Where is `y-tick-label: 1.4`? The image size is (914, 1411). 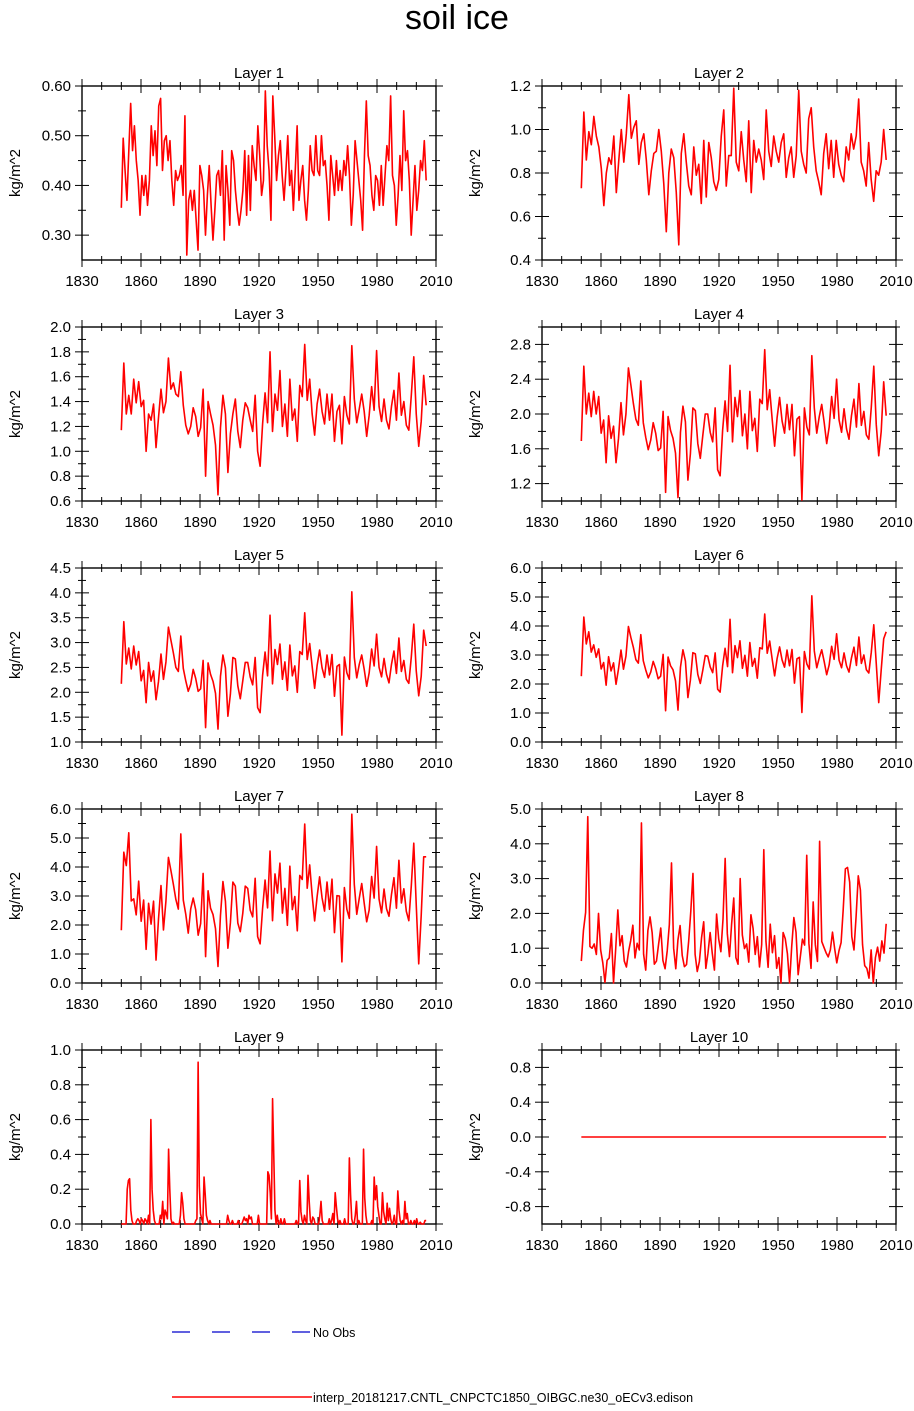
y-tick-label: 1.4 is located at coordinates (60, 402).